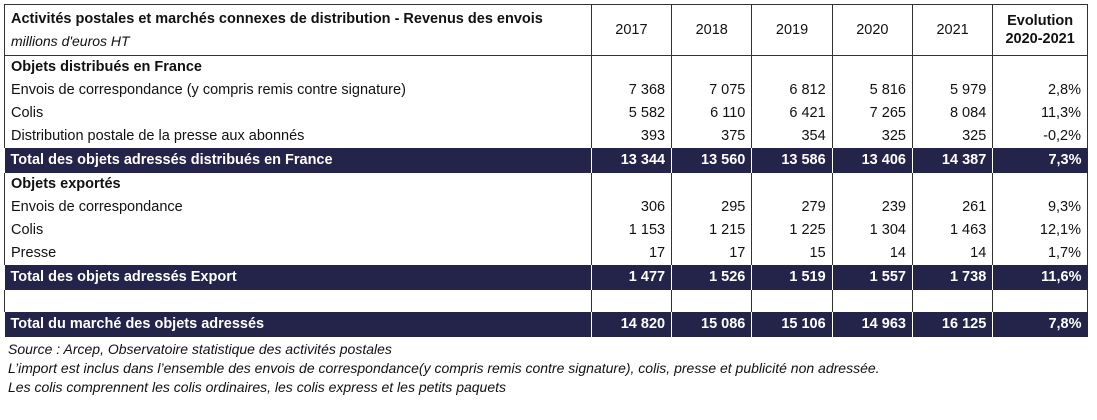 Image resolution: width=1097 pixels, height=420 pixels. What do you see at coordinates (952, 113) in the screenshot?
I see `cell-value: 8 084` at bounding box center [952, 113].